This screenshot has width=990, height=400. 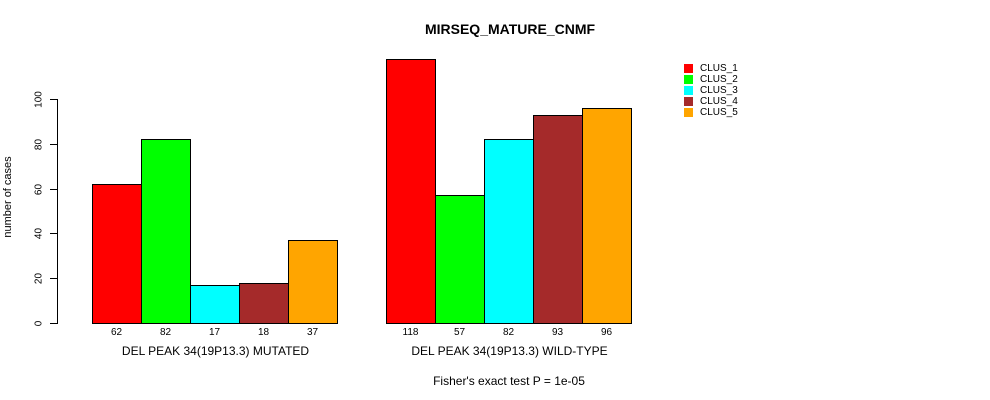 What do you see at coordinates (39, 189) in the screenshot?
I see `y-tick-label: 60` at bounding box center [39, 189].